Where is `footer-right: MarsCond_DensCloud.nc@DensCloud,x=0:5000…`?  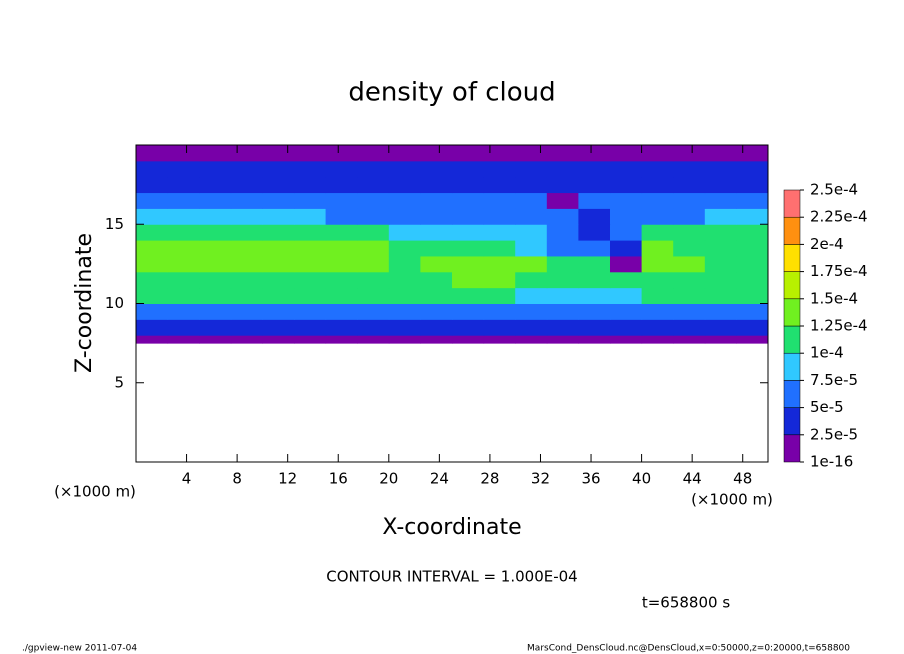
footer-right: MarsCond_DensCloud.nc@DensCloud,x=0:5000… is located at coordinates (688, 649).